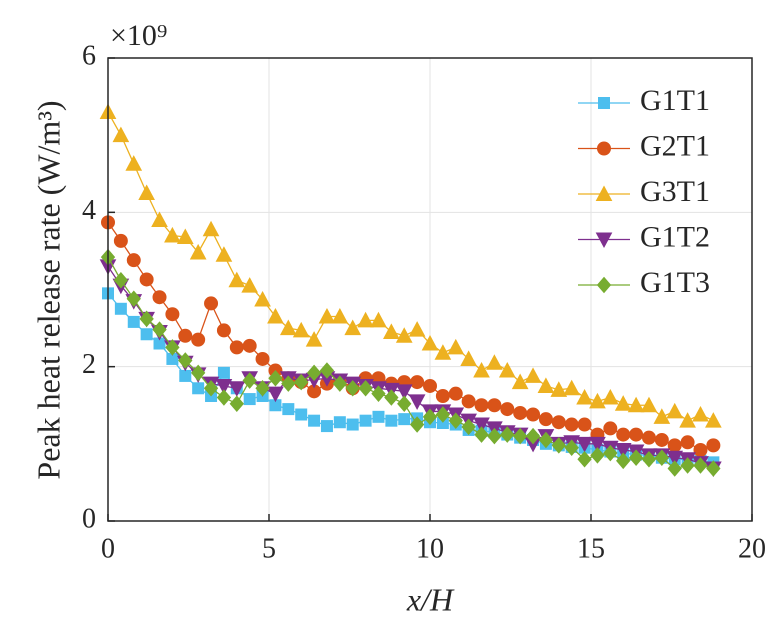 This screenshot has width=777, height=627. Describe the element at coordinates (675, 100) in the screenshot. I see `legend-label: G1T1` at that location.